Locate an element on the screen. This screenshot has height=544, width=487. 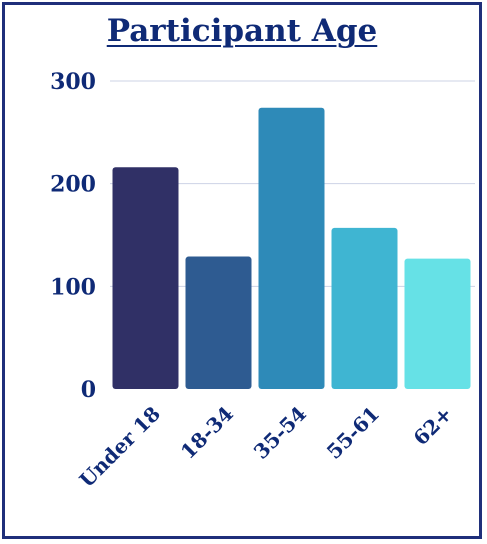
x-tick-label-0: Under 18 is located at coordinates (120, 447).